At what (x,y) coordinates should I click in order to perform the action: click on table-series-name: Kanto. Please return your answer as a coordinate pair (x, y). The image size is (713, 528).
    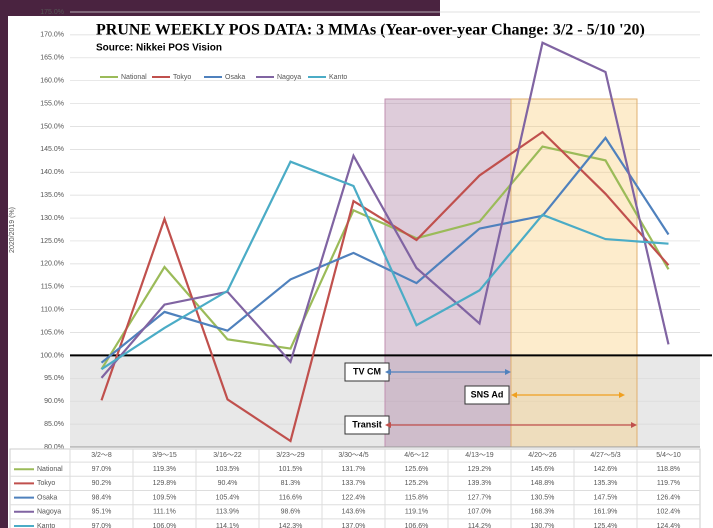
    Looking at the image, I should click on (46, 525).